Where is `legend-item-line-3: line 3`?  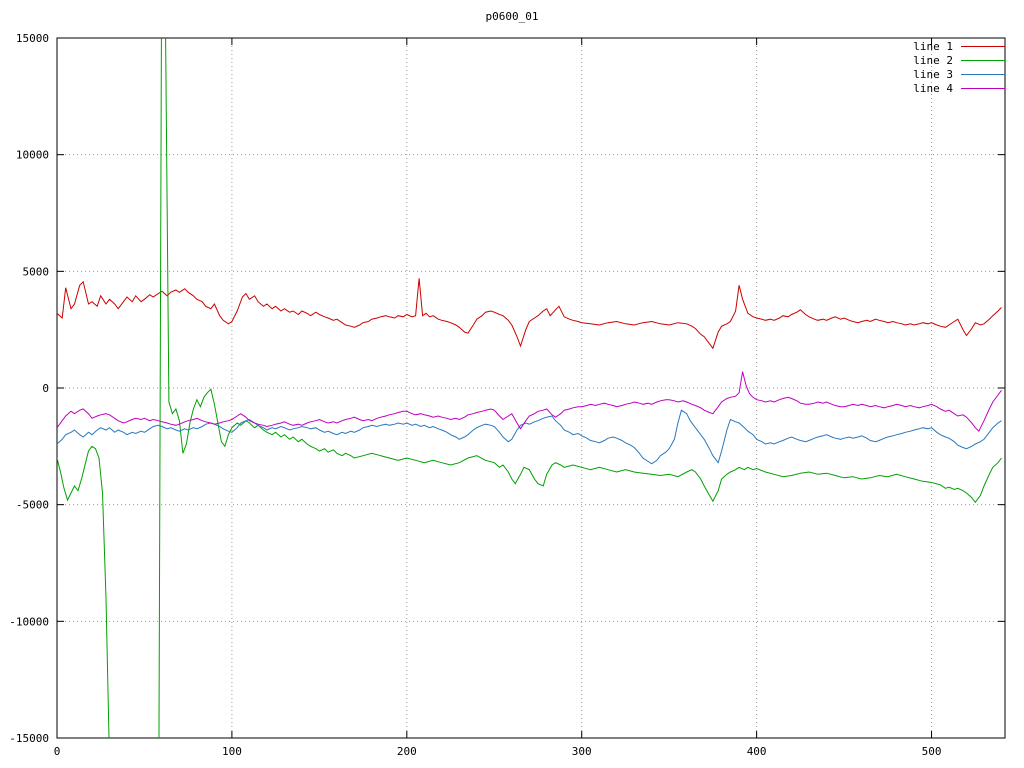 legend-item-line-3: line 3 is located at coordinates (959, 74).